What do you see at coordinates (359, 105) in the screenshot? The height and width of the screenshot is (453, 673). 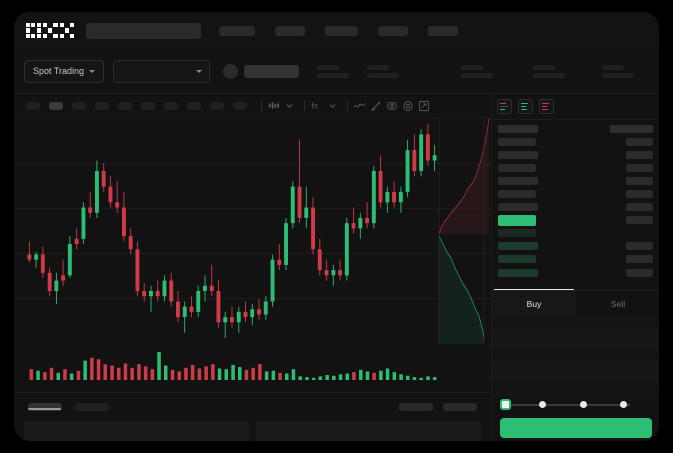 I see `line-chart-icon` at bounding box center [359, 105].